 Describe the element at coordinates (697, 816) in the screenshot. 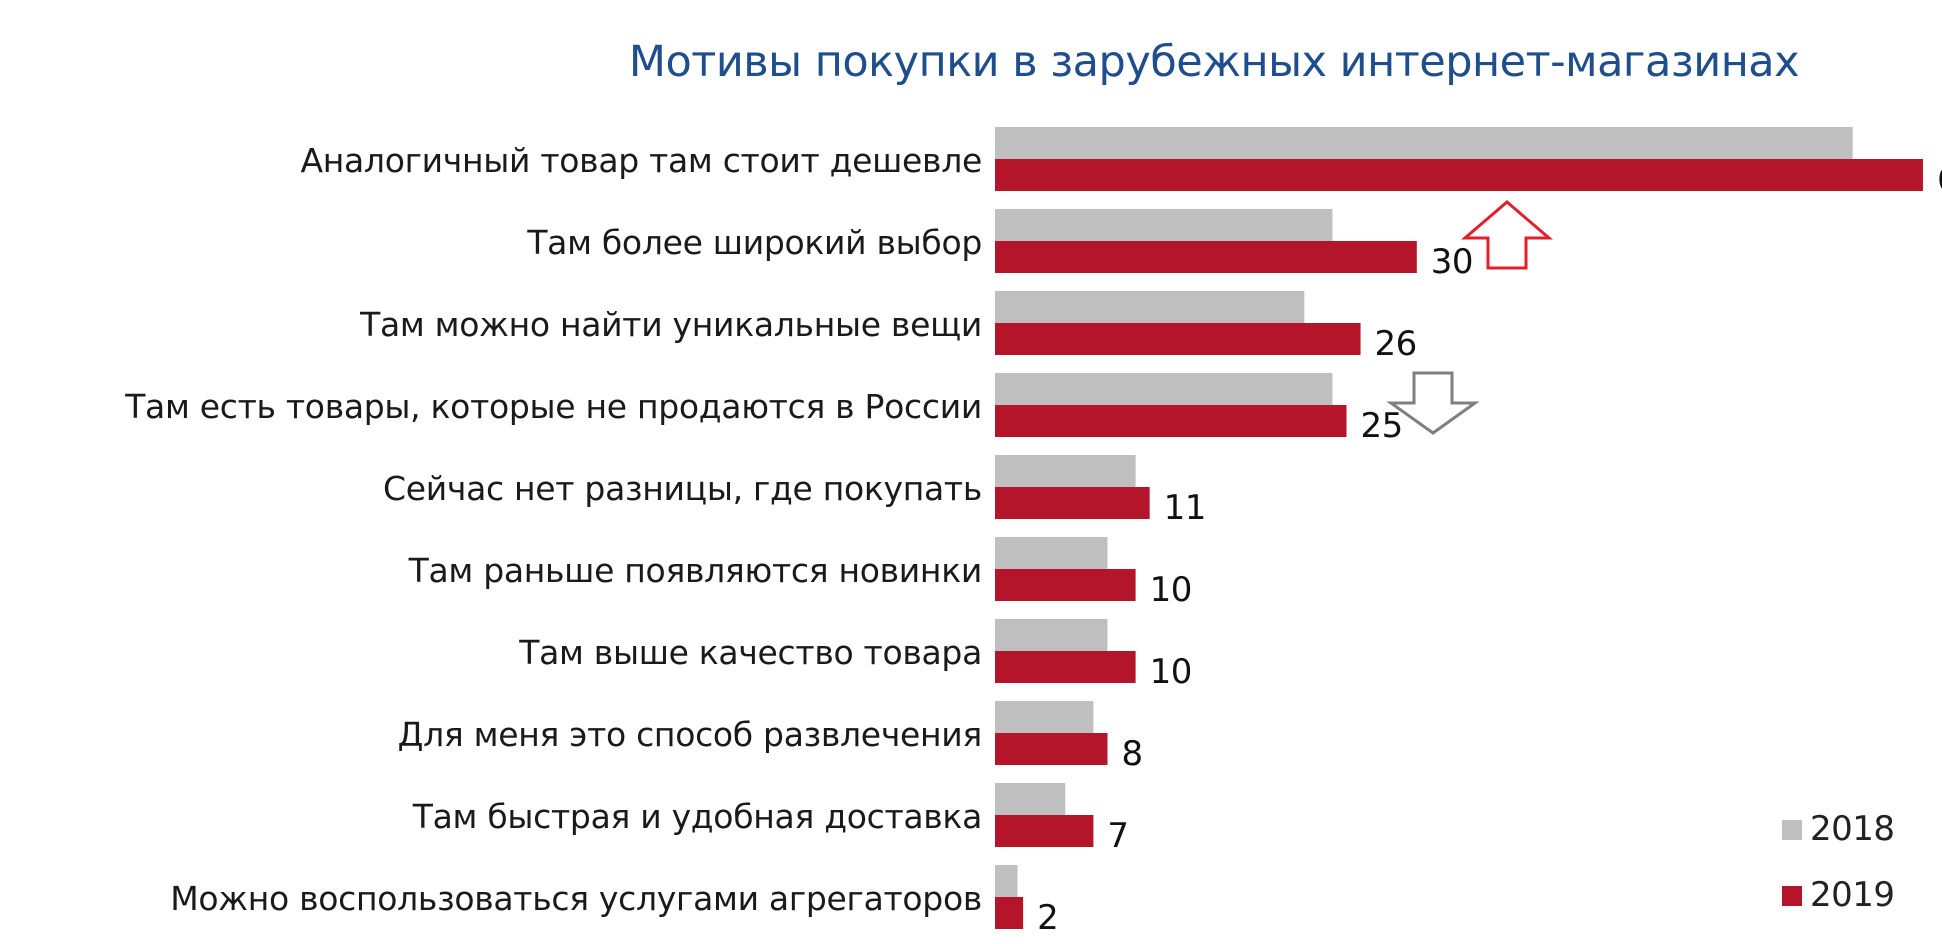

I see `category-label: Там быстрая и удобная доставка` at that location.